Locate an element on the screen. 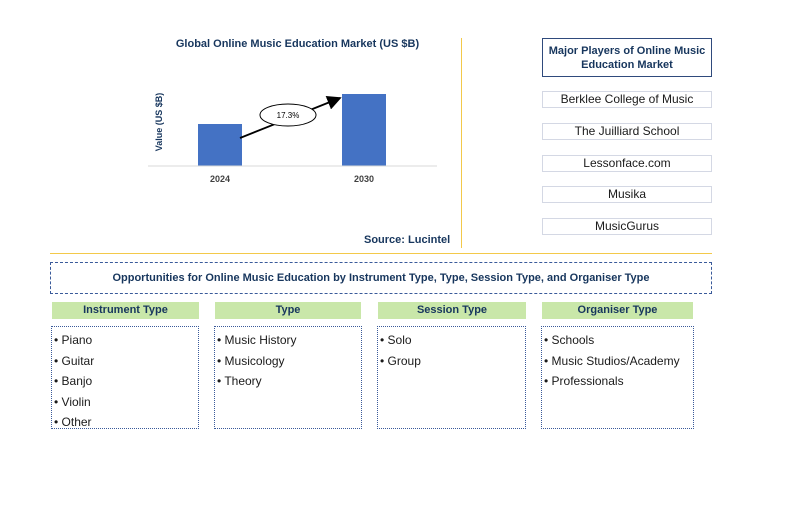  segment-list-type: • Music History • Musicology • Theory is located at coordinates (288, 377).